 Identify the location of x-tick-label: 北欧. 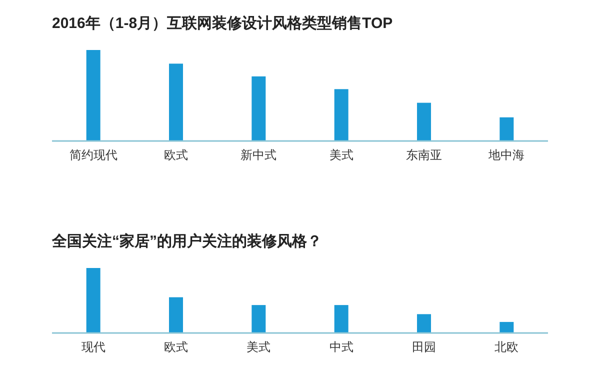
(506, 347).